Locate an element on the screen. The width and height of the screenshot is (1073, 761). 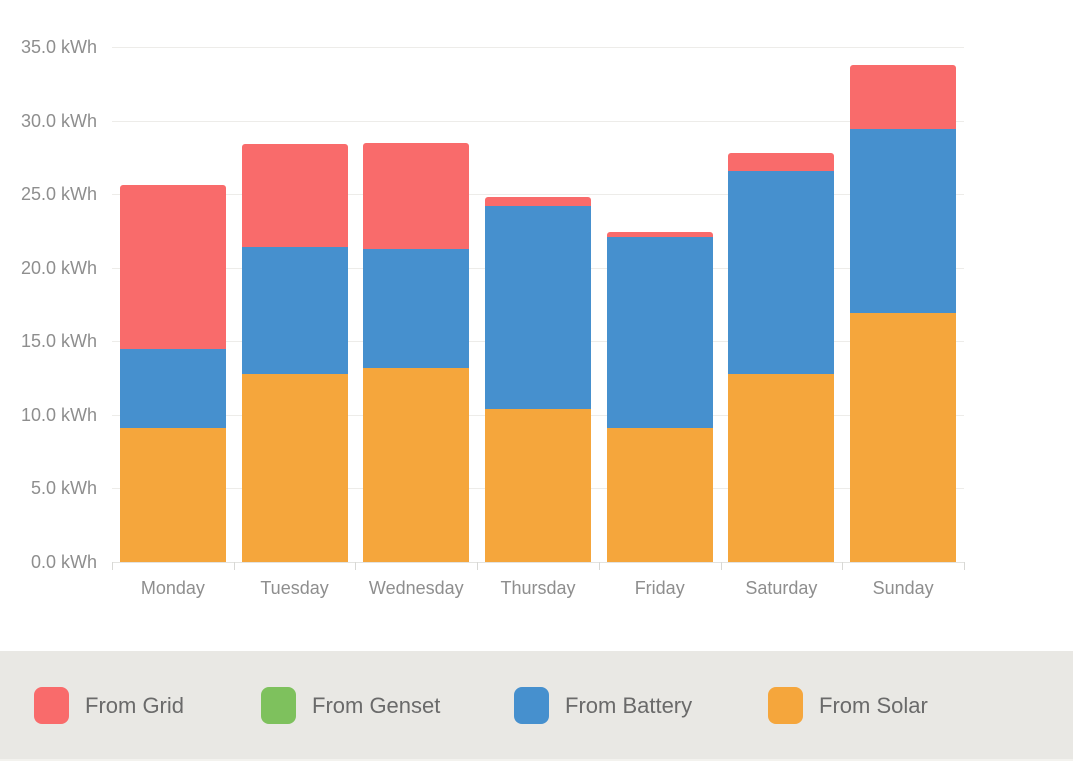
y-axis-label: 15.0 kWh is located at coordinates (58, 341).